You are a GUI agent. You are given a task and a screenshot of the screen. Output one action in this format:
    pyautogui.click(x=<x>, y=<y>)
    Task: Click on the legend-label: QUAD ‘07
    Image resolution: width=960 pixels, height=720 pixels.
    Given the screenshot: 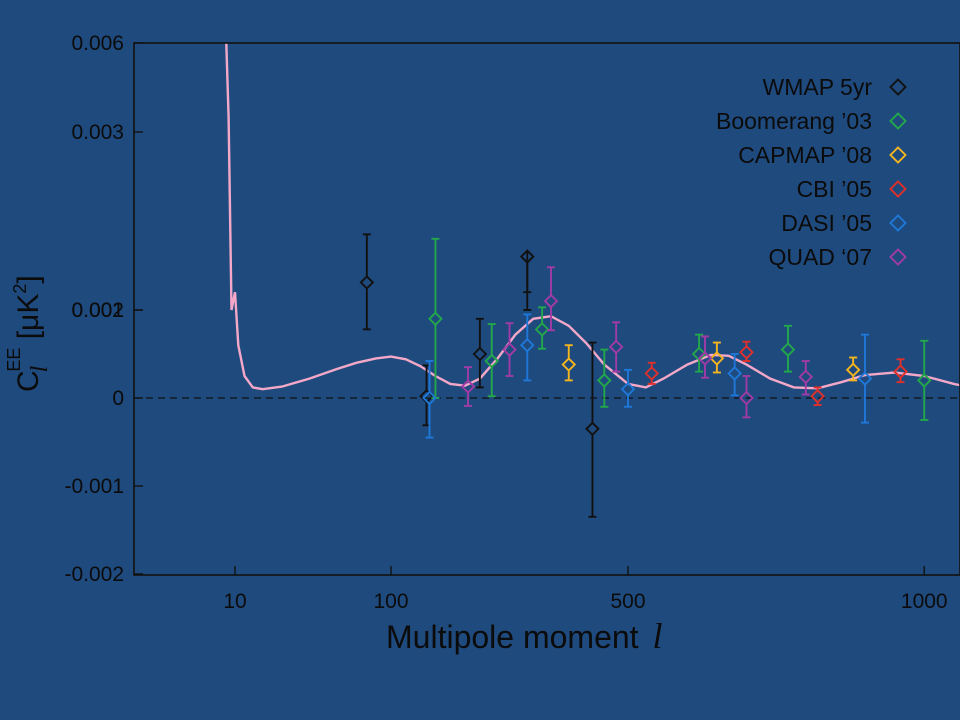 What is the action you would take?
    pyautogui.click(x=820, y=257)
    